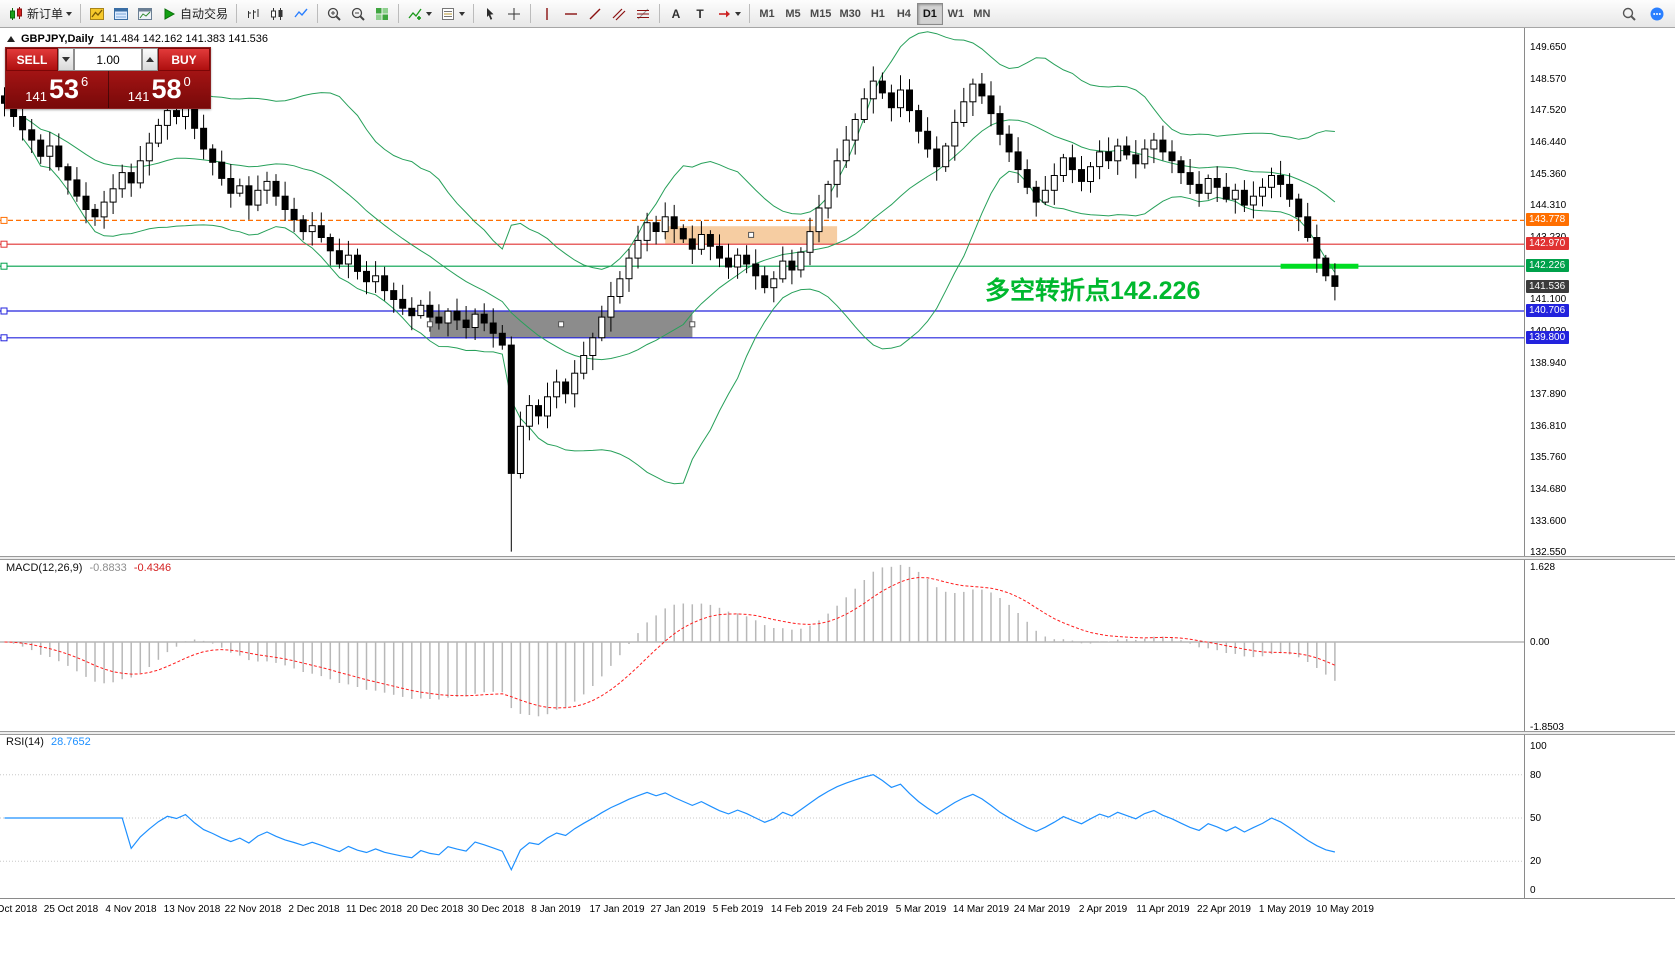 The image size is (1675, 953). Describe the element at coordinates (138, 96) in the screenshot. I see `buy-price-whole: 141` at that location.